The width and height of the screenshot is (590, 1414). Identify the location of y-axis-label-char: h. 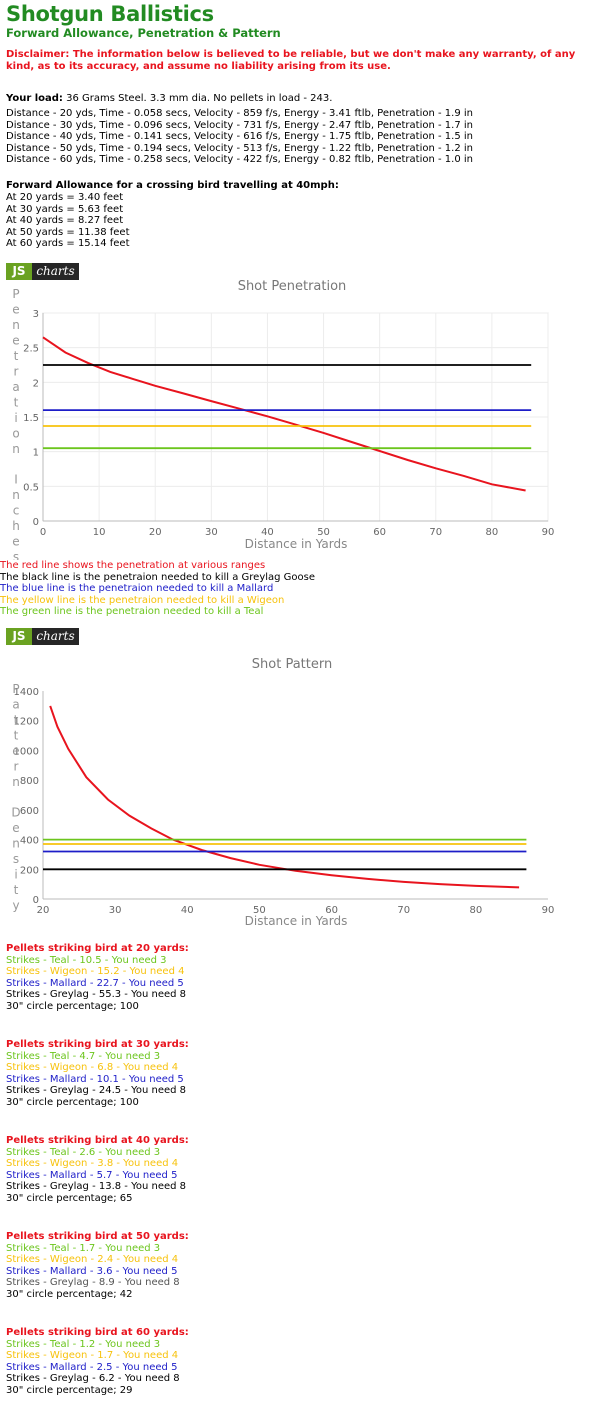
(16, 526).